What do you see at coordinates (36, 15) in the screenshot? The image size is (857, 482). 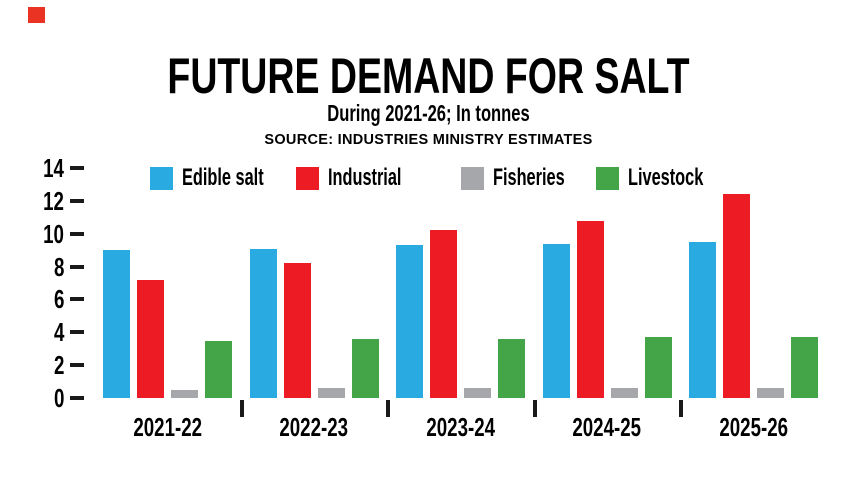 I see `brand-mark` at bounding box center [36, 15].